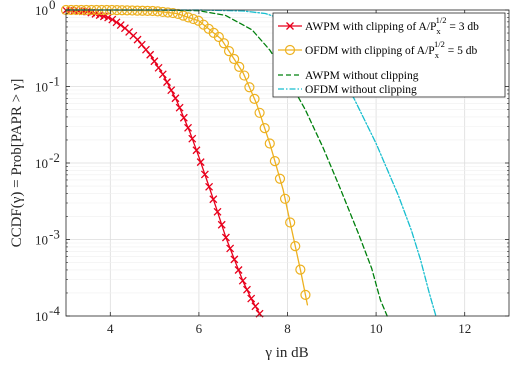 The width and height of the screenshot is (524, 367). Describe the element at coordinates (54, 310) in the screenshot. I see `y-tick-exponent: -4` at that location.